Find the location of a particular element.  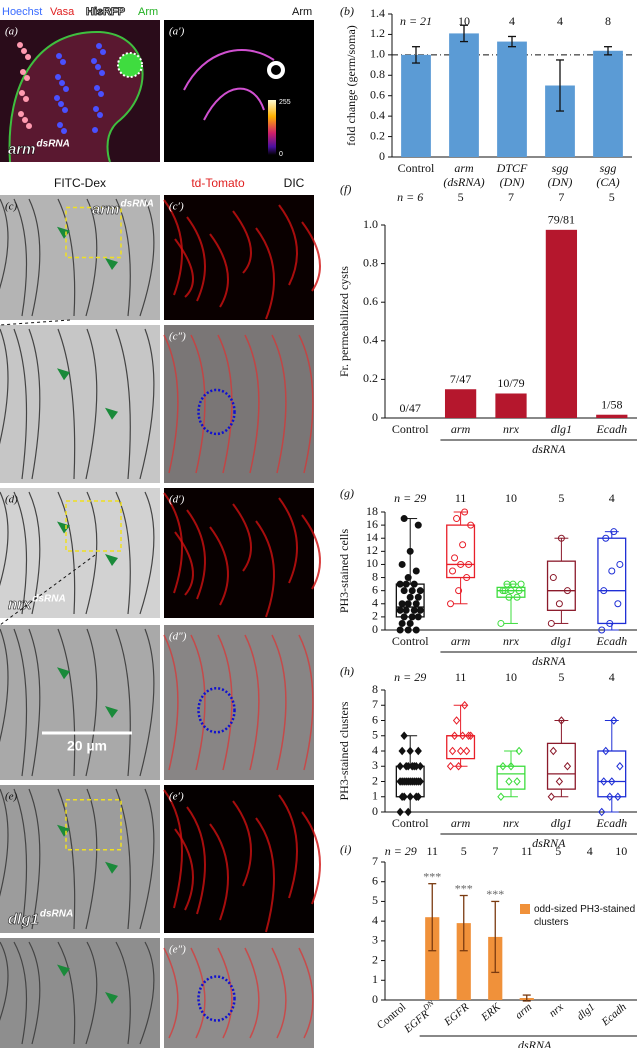

panel-label: (d″) is located at coordinates (178, 637).